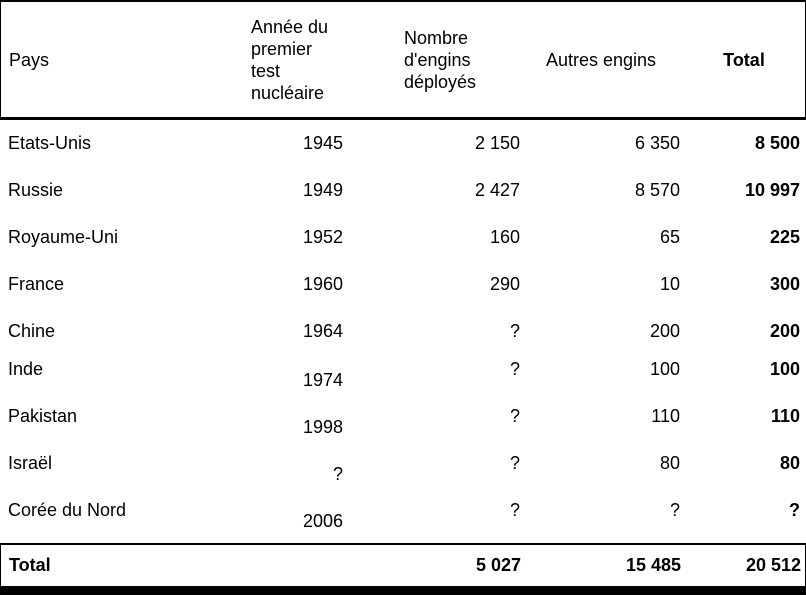 This screenshot has width=806, height=595. I want to click on country-name-cell: Inde, so click(26, 369).